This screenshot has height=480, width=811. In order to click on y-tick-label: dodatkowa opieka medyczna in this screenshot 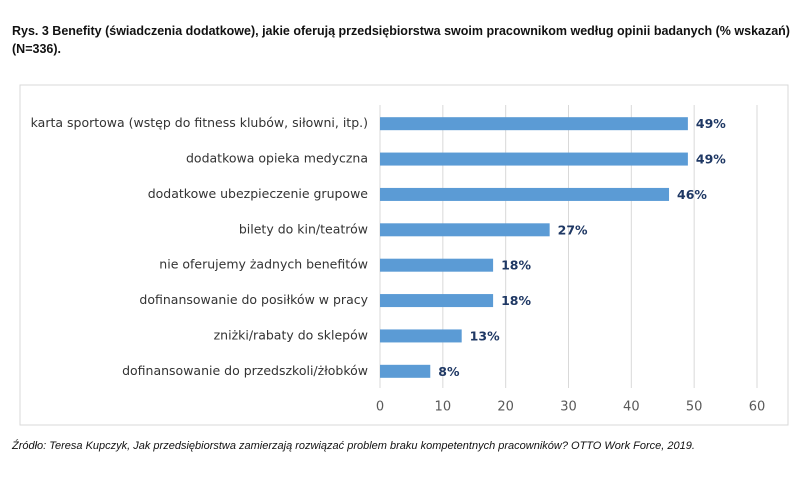, I will do `click(277, 158)`.